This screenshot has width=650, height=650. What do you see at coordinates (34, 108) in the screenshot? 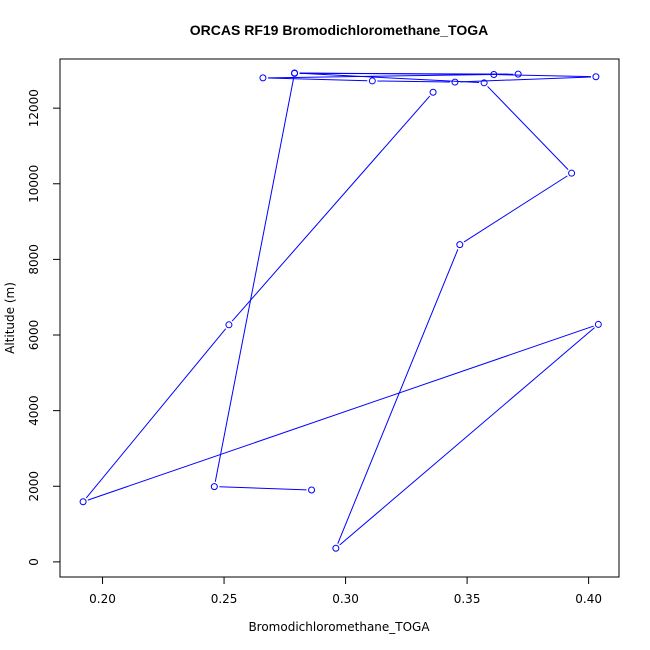
I see `y-tick-label: 12000` at bounding box center [34, 108].